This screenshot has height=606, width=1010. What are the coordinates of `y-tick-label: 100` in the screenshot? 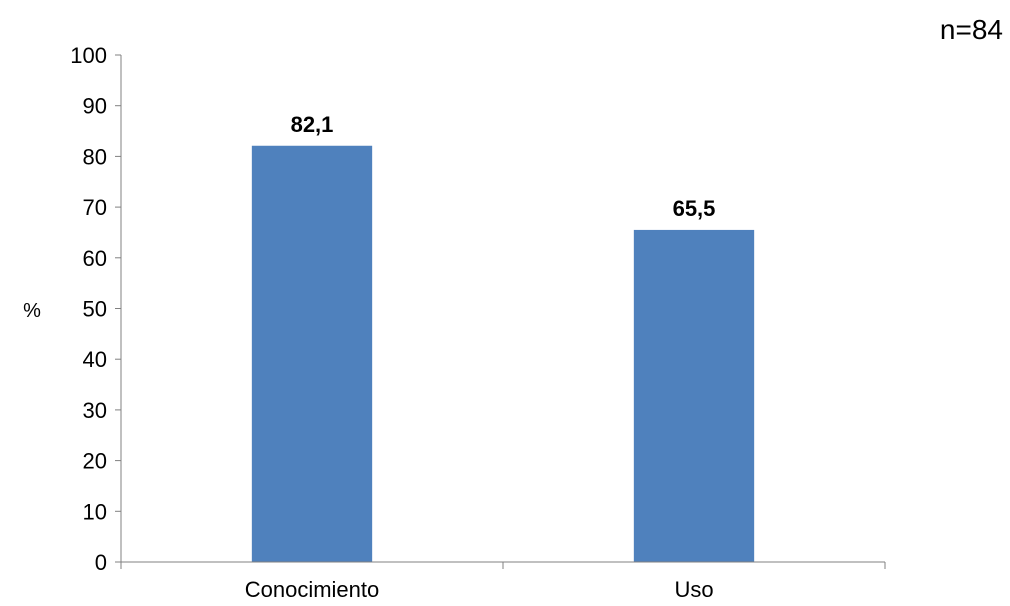 It's located at (88, 55).